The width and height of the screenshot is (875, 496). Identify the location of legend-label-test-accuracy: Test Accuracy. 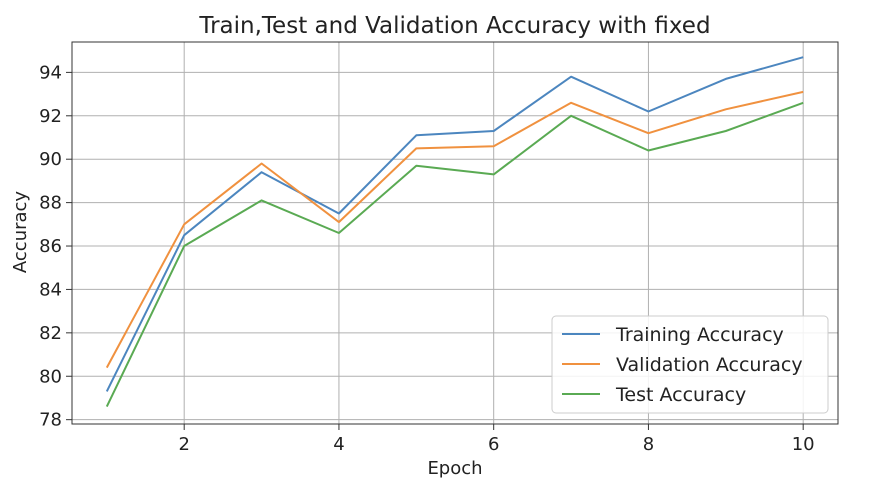
(680, 395).